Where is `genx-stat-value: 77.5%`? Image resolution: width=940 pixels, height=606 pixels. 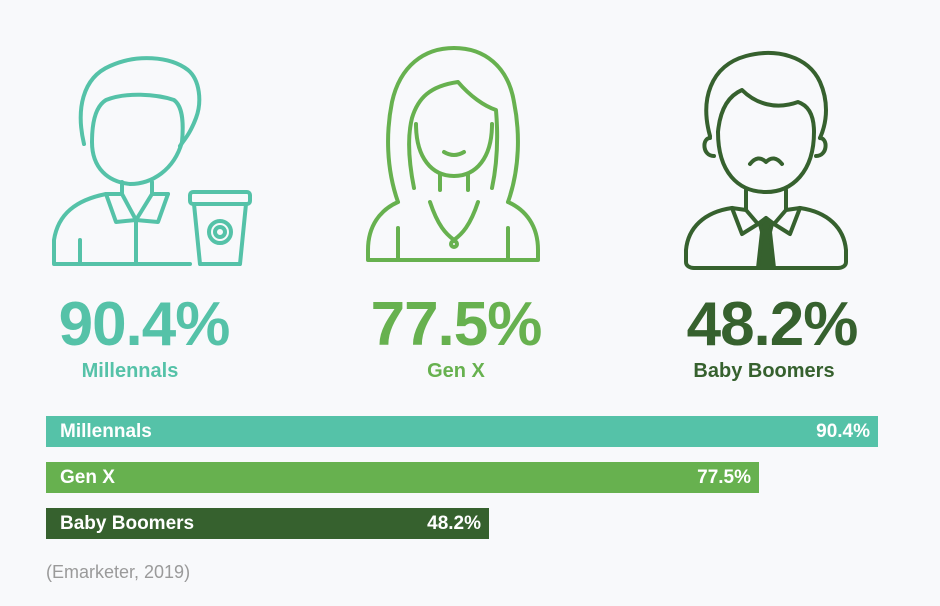
genx-stat-value: 77.5% is located at coordinates (456, 324).